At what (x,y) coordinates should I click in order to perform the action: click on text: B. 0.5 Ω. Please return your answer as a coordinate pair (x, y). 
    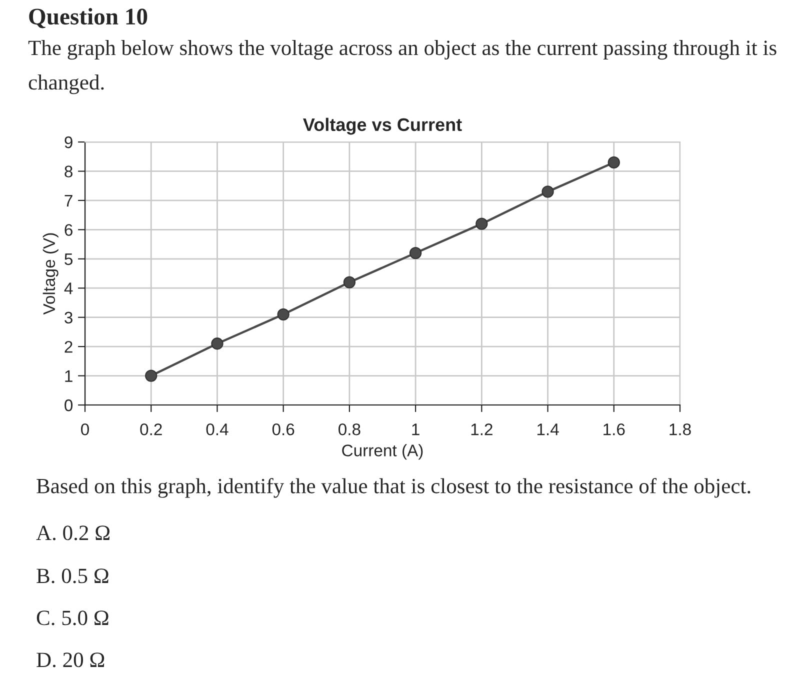
    Looking at the image, I should click on (72, 576).